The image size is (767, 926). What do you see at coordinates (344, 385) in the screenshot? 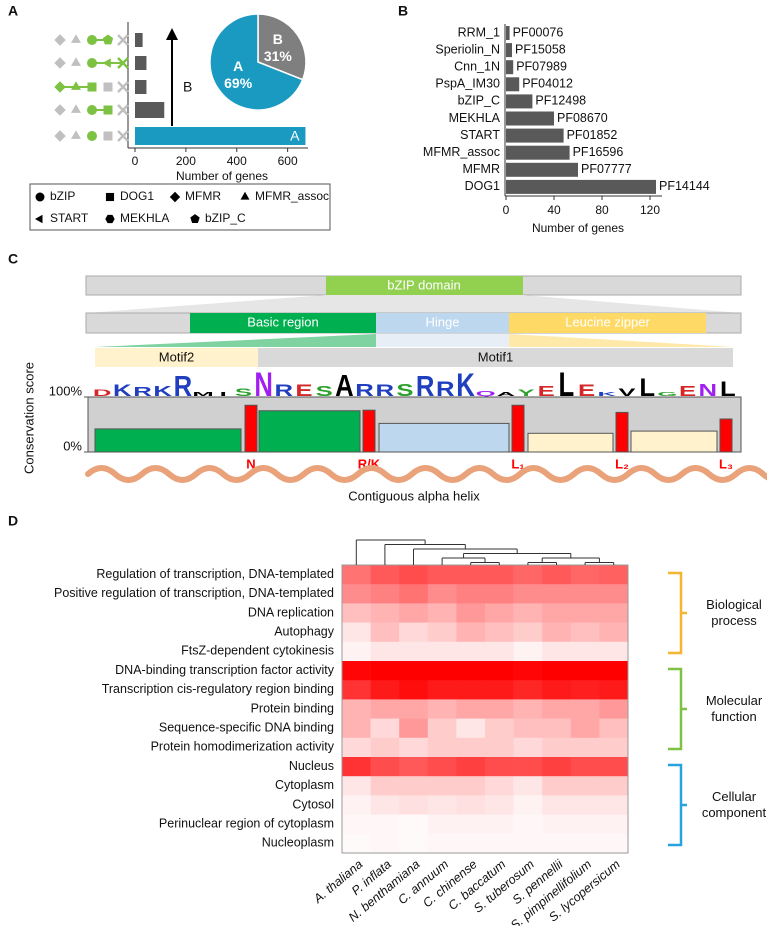
I see `logo-letter-group: A` at bounding box center [344, 385].